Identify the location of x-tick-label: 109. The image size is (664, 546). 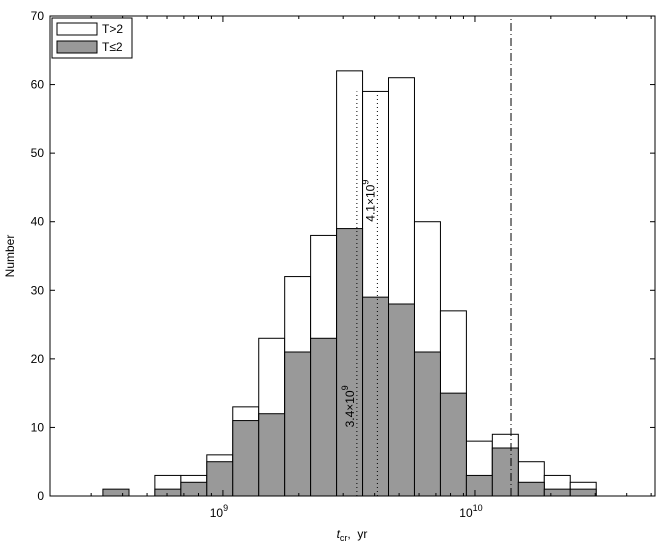
(219, 511).